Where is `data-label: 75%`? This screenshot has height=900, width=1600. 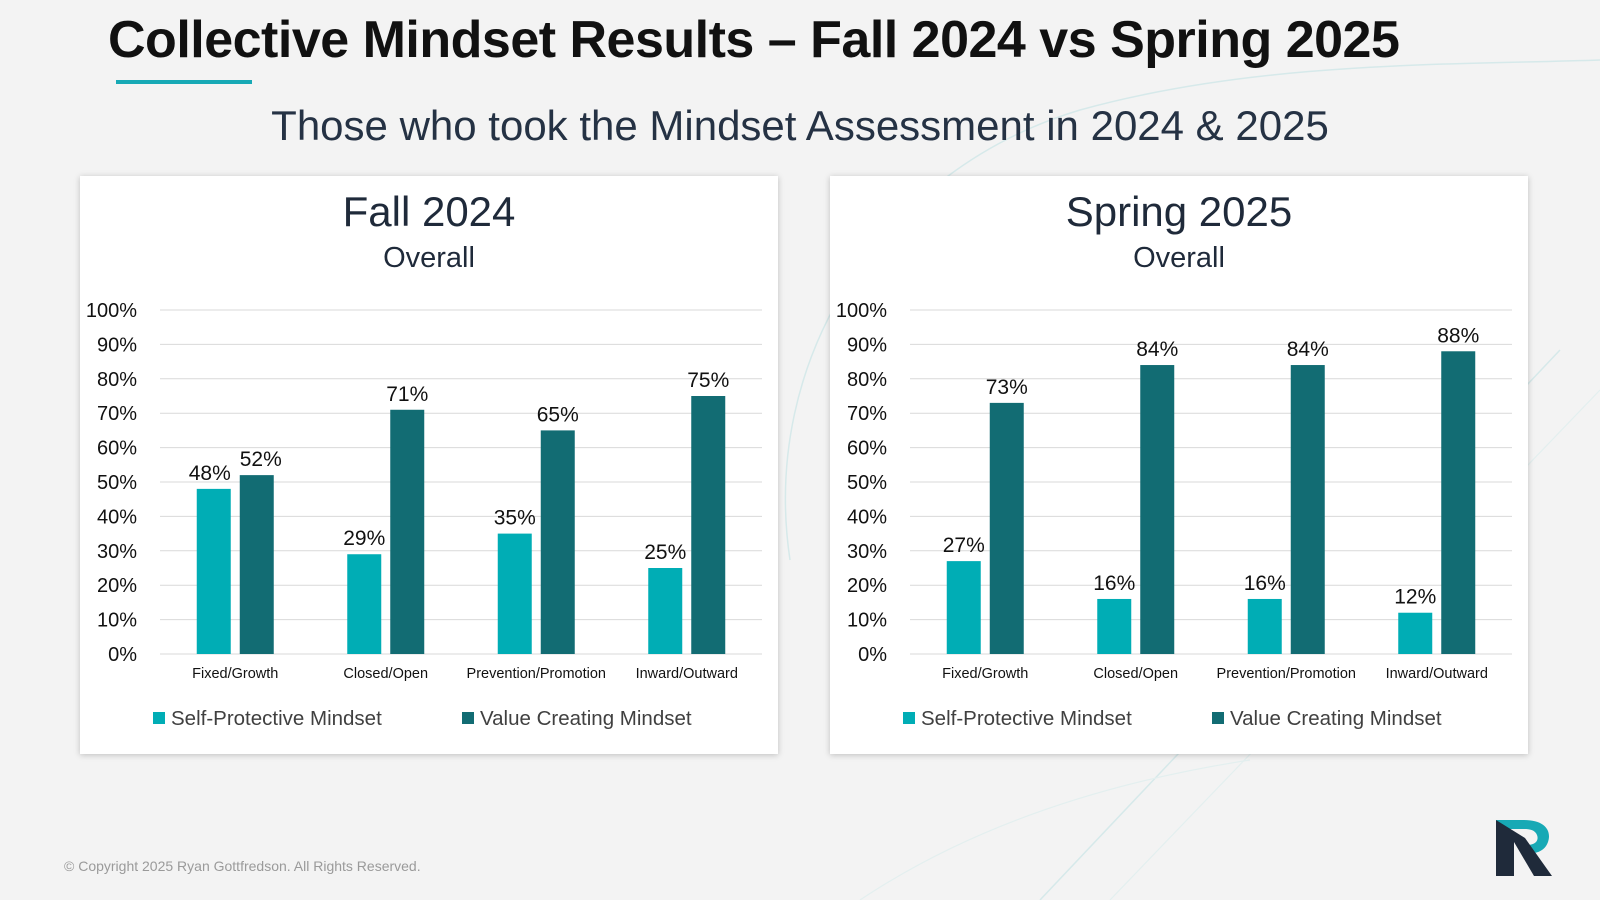
data-label: 75% is located at coordinates (708, 380).